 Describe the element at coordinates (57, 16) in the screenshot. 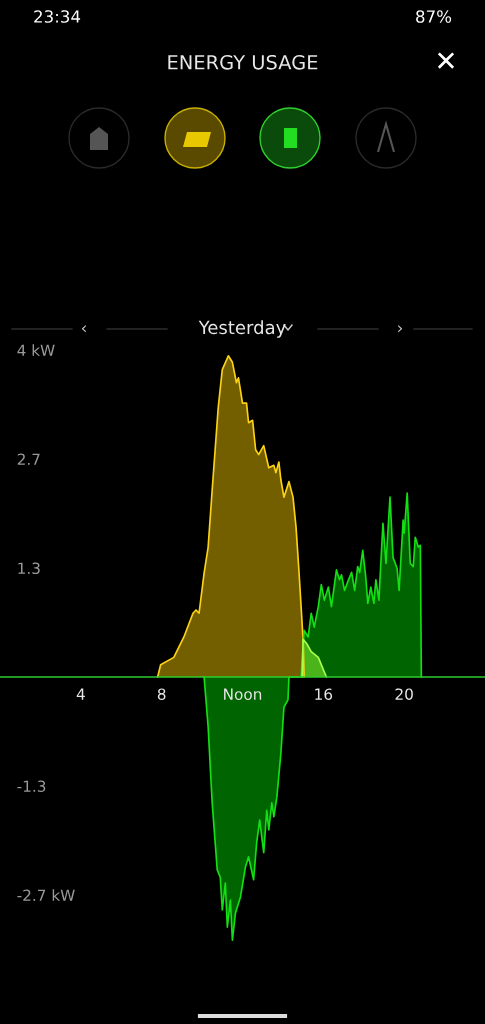

I see `annotation: 23:34` at that location.